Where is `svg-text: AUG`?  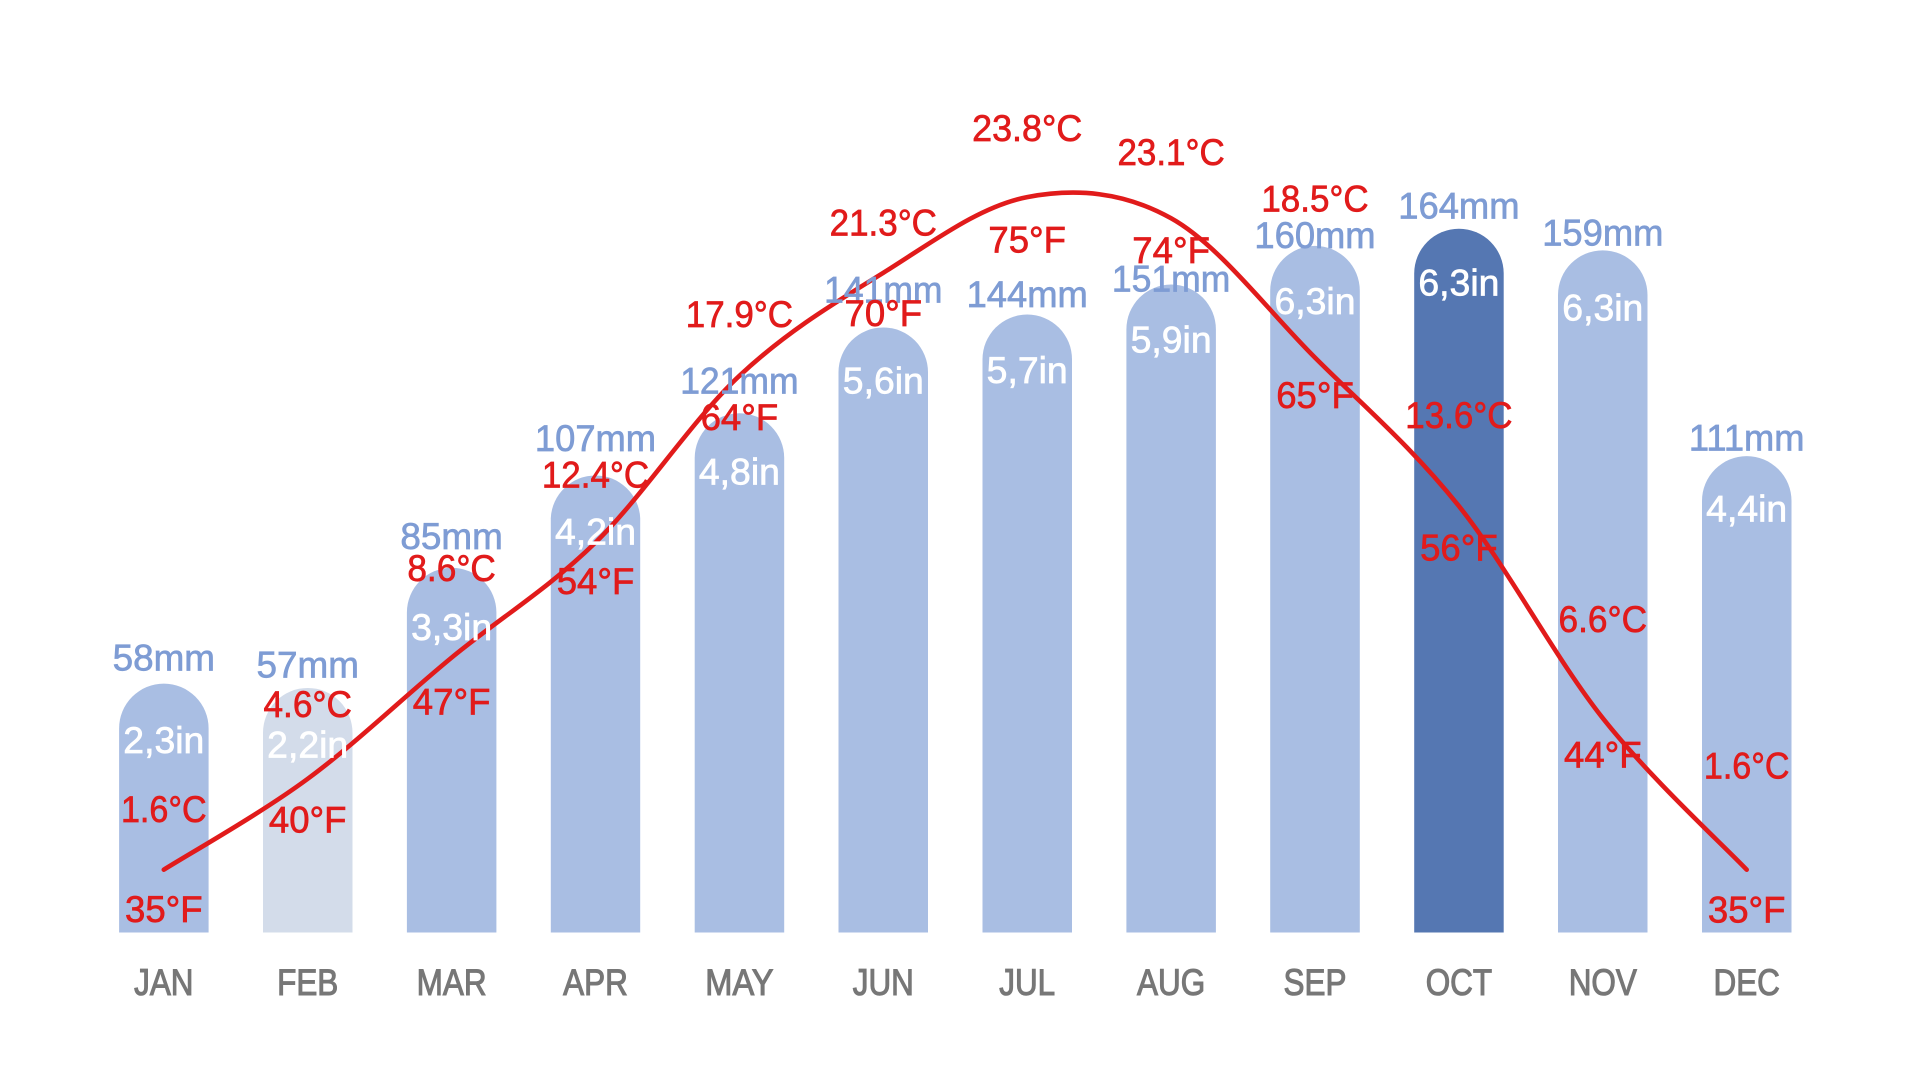
svg-text: AUG is located at coordinates (1171, 982).